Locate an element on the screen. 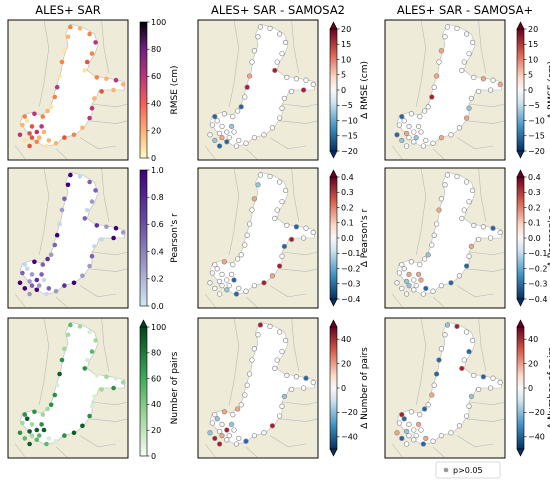  map-panel-g: 0 20 40 60 80 100 Number of pairs is located at coordinates (93, 389).